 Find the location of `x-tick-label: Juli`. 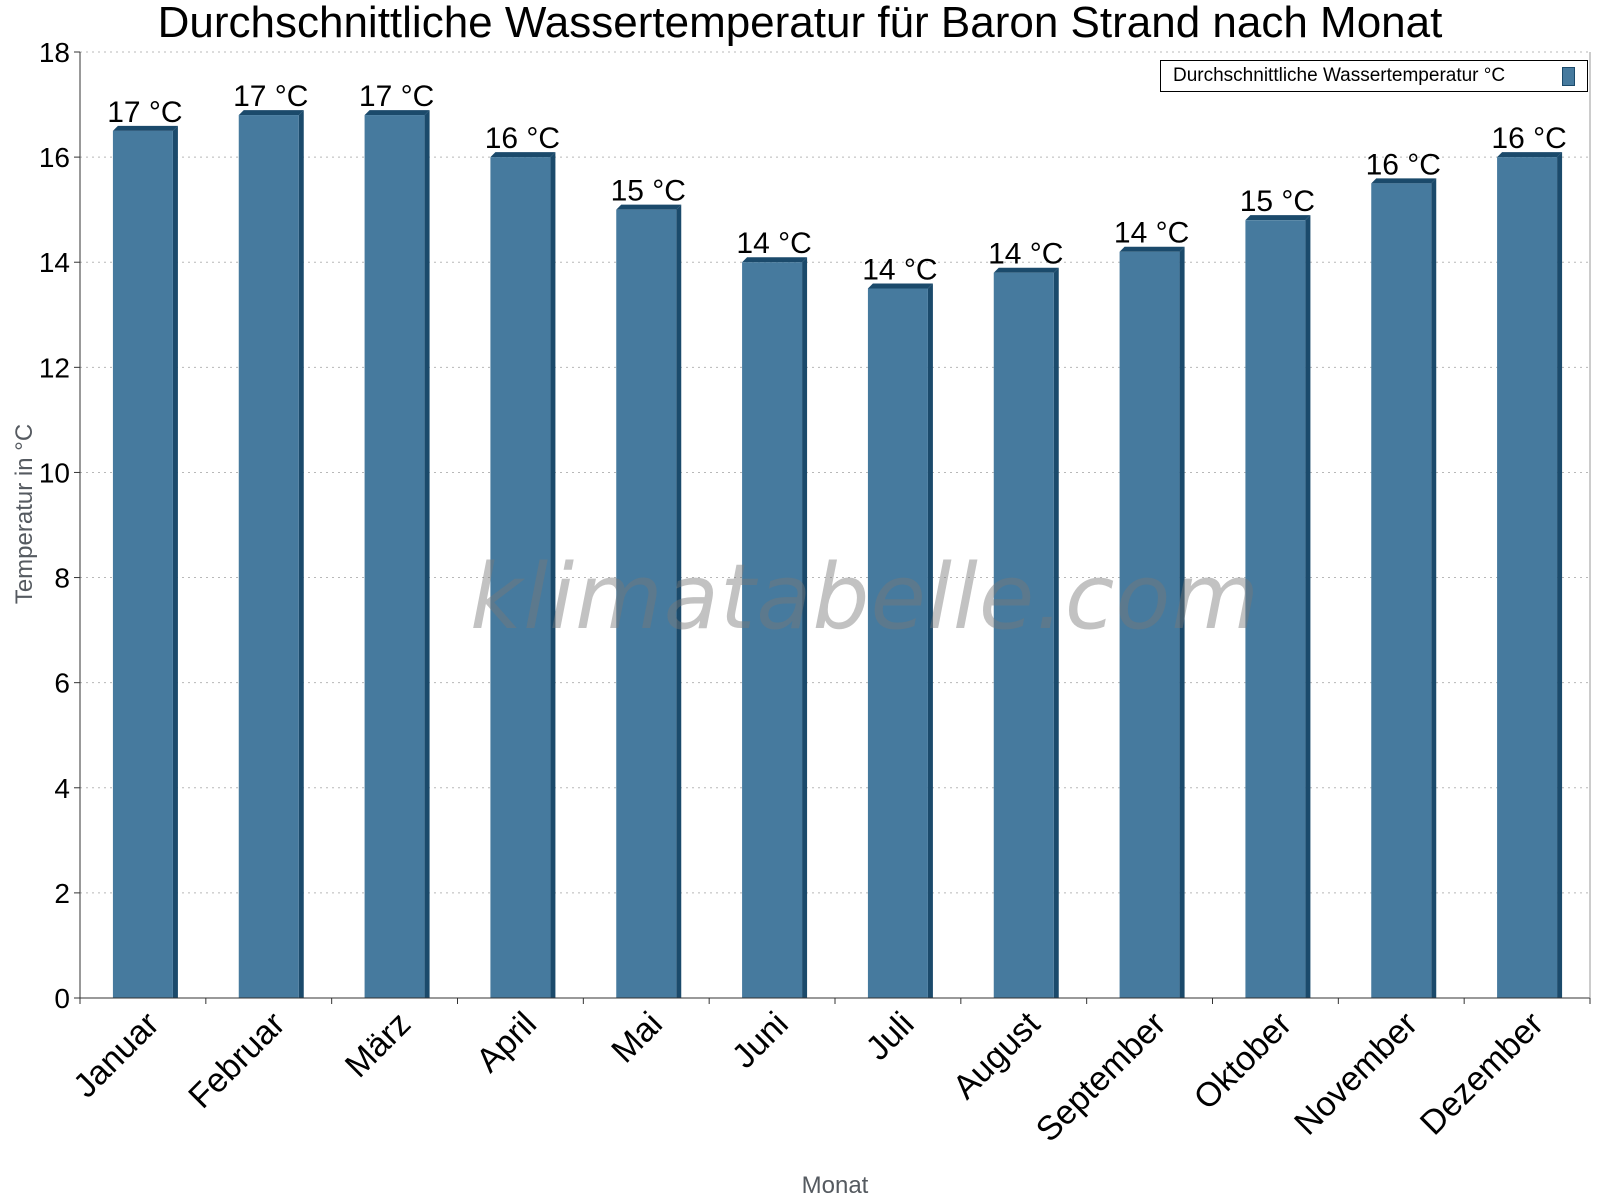

x-tick-label: Juli is located at coordinates (890, 1036).